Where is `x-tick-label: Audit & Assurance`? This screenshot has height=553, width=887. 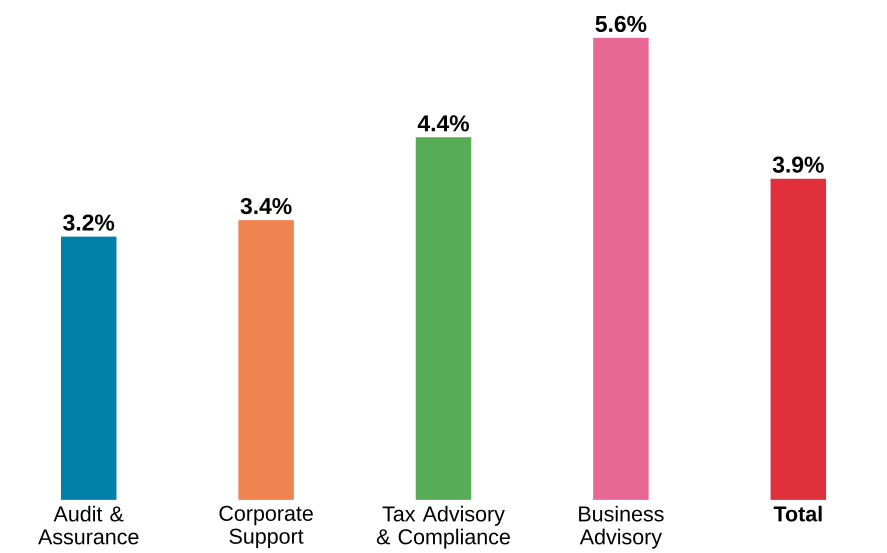
x-tick-label: Audit & Assurance is located at coordinates (88, 525).